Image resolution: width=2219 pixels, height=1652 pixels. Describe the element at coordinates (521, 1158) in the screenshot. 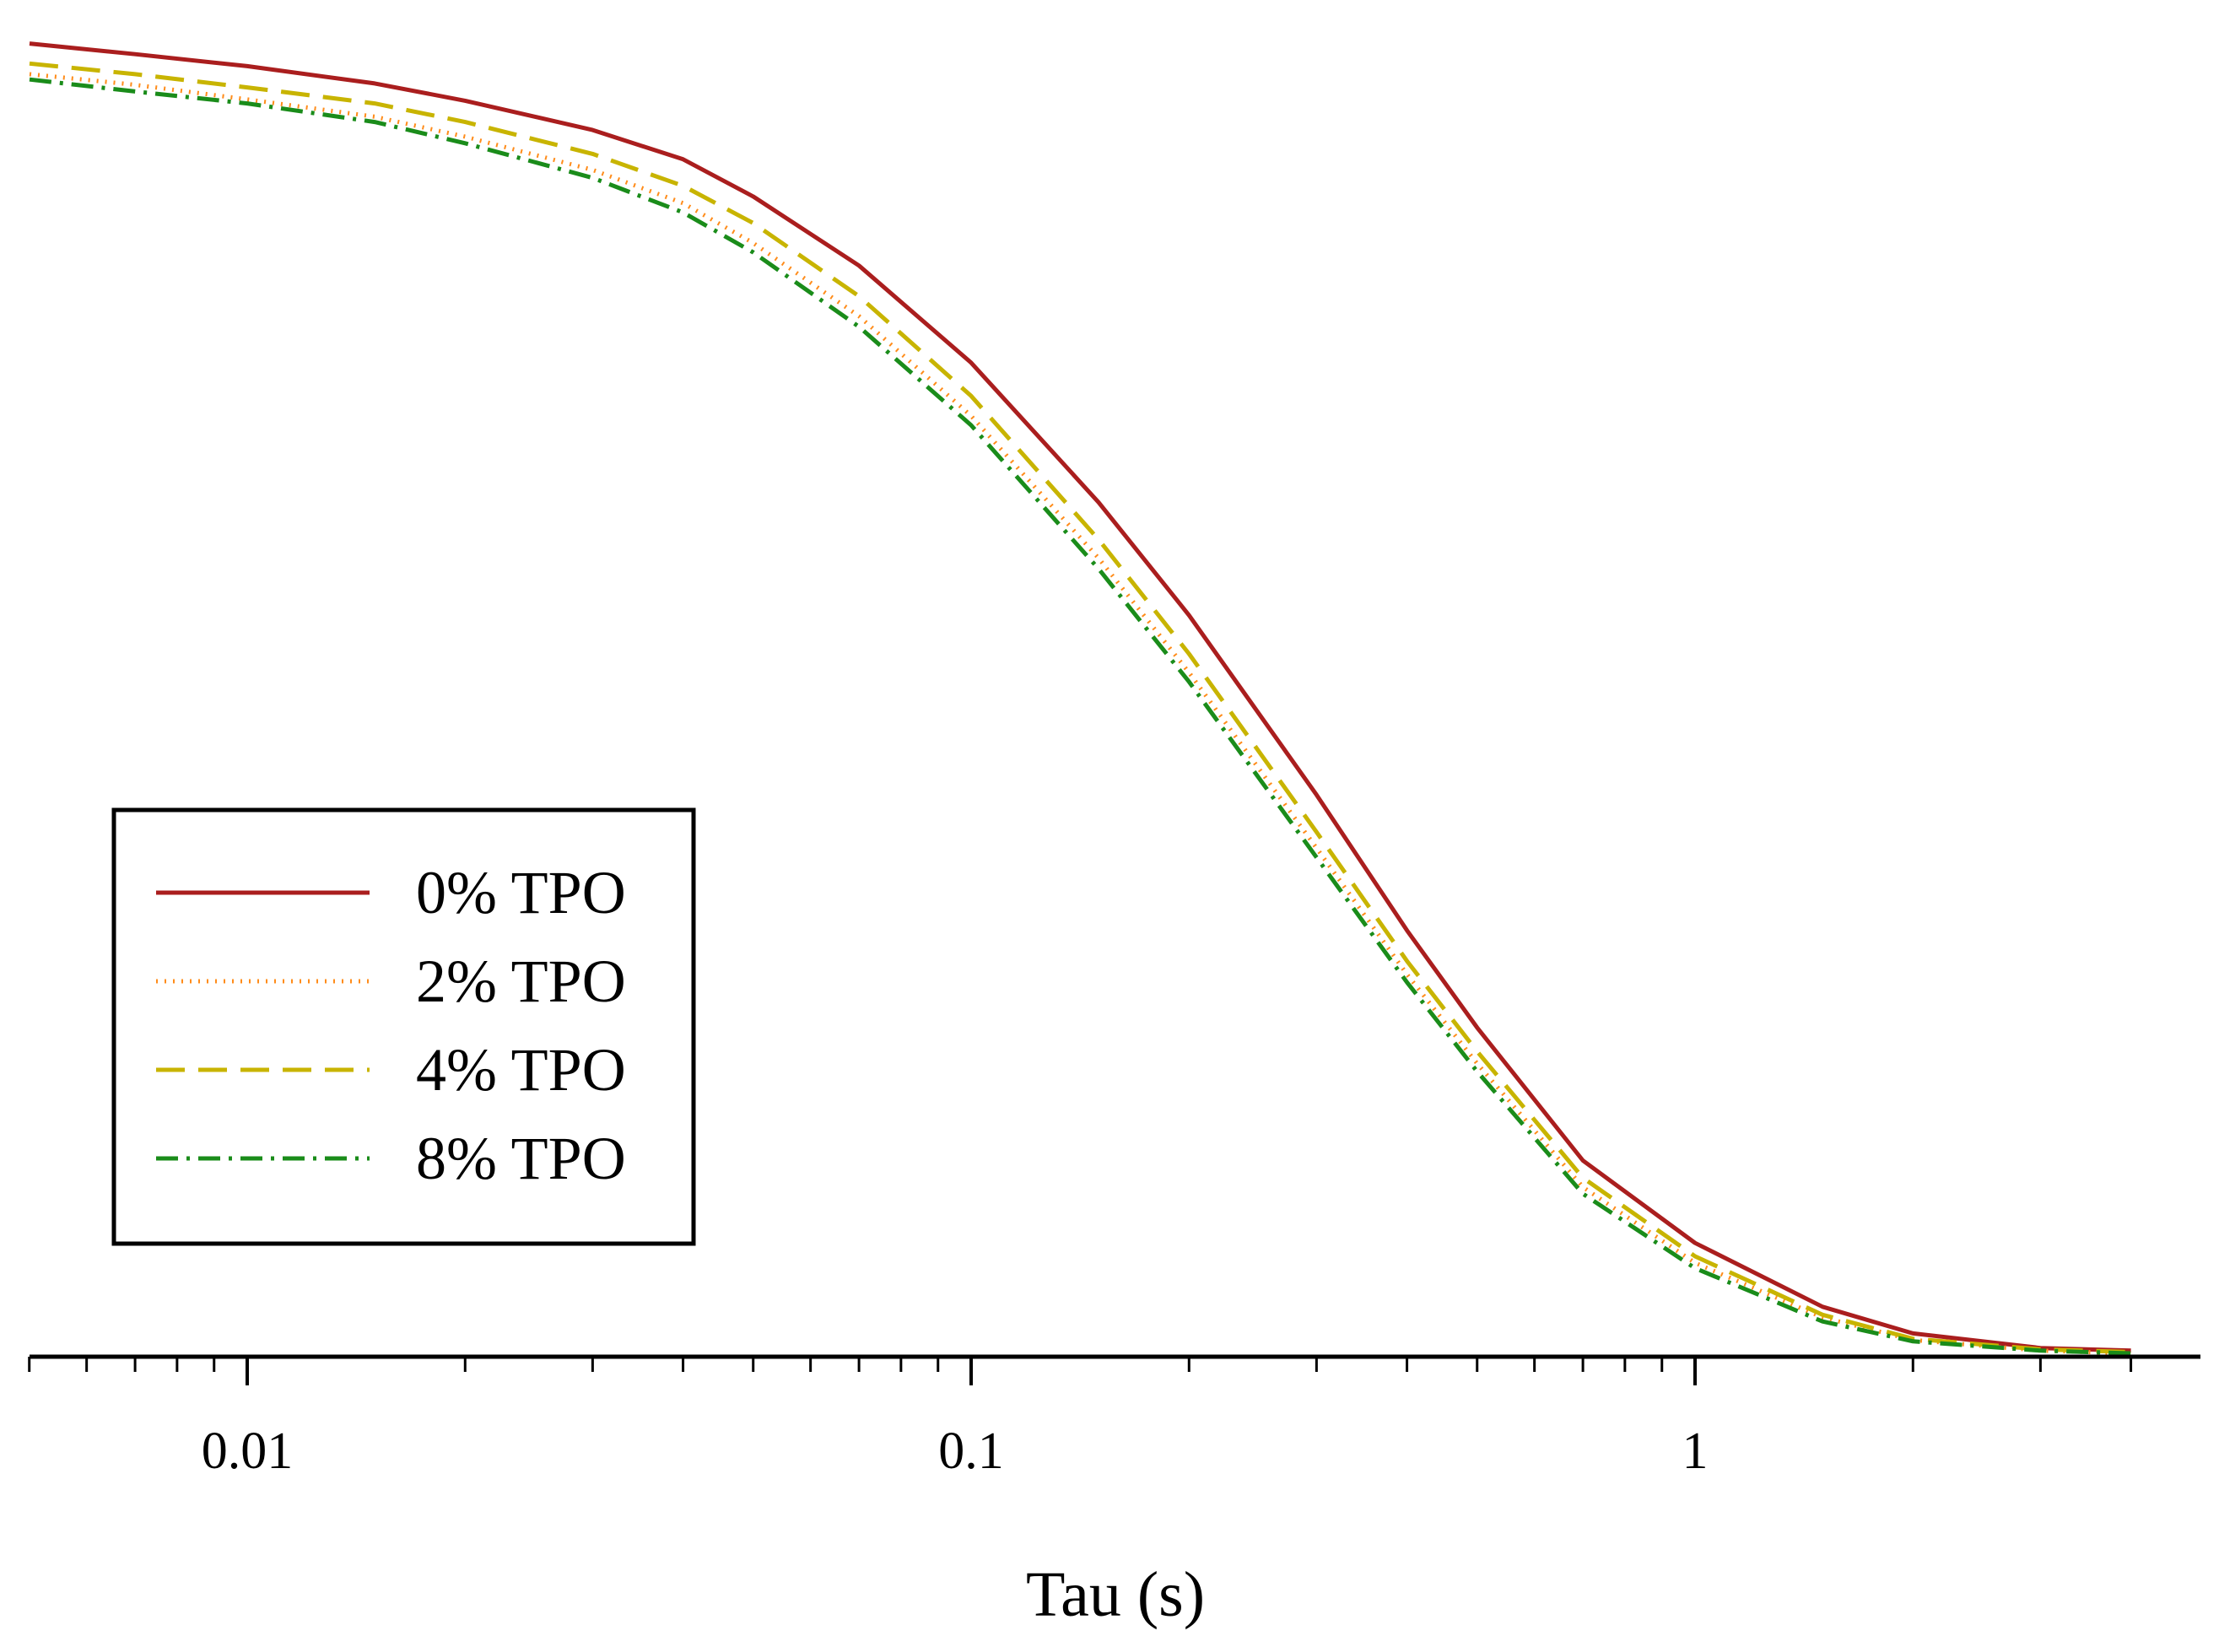

I see `legend-label-8-tpo: 8% TPO` at that location.